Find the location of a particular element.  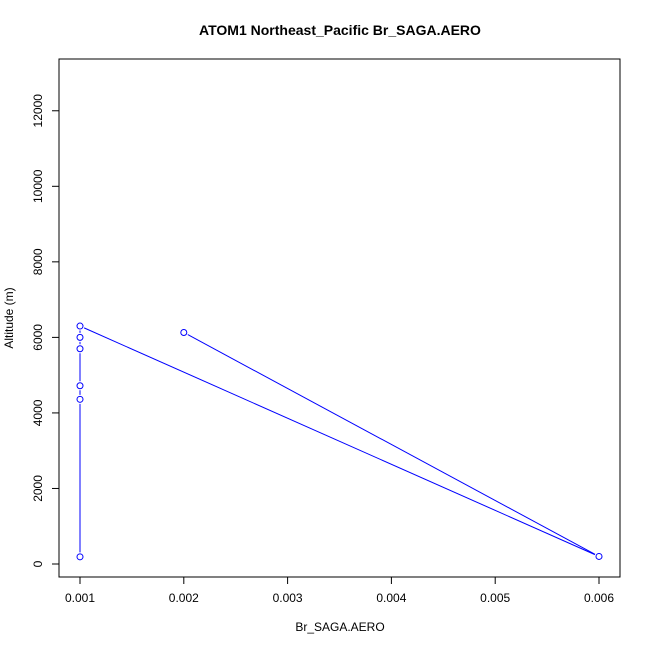

y-tick-label: 10000 is located at coordinates (38, 186).